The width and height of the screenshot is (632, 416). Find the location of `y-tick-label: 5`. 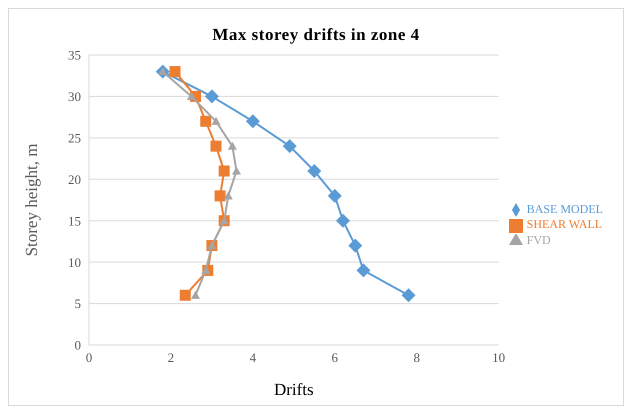

y-tick-label: 5 is located at coordinates (77, 304).